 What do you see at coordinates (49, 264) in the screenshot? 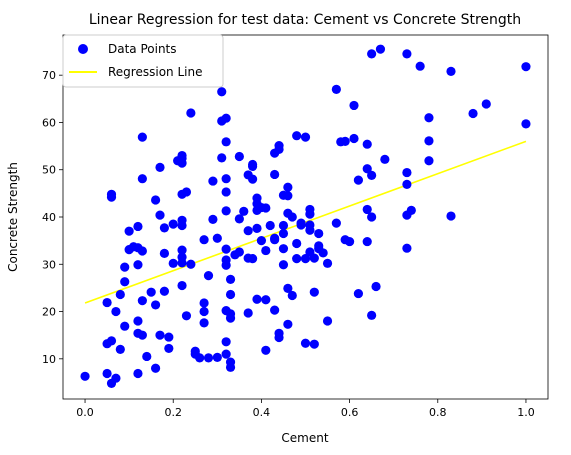
I see `y-tick-label: 30` at bounding box center [49, 264].